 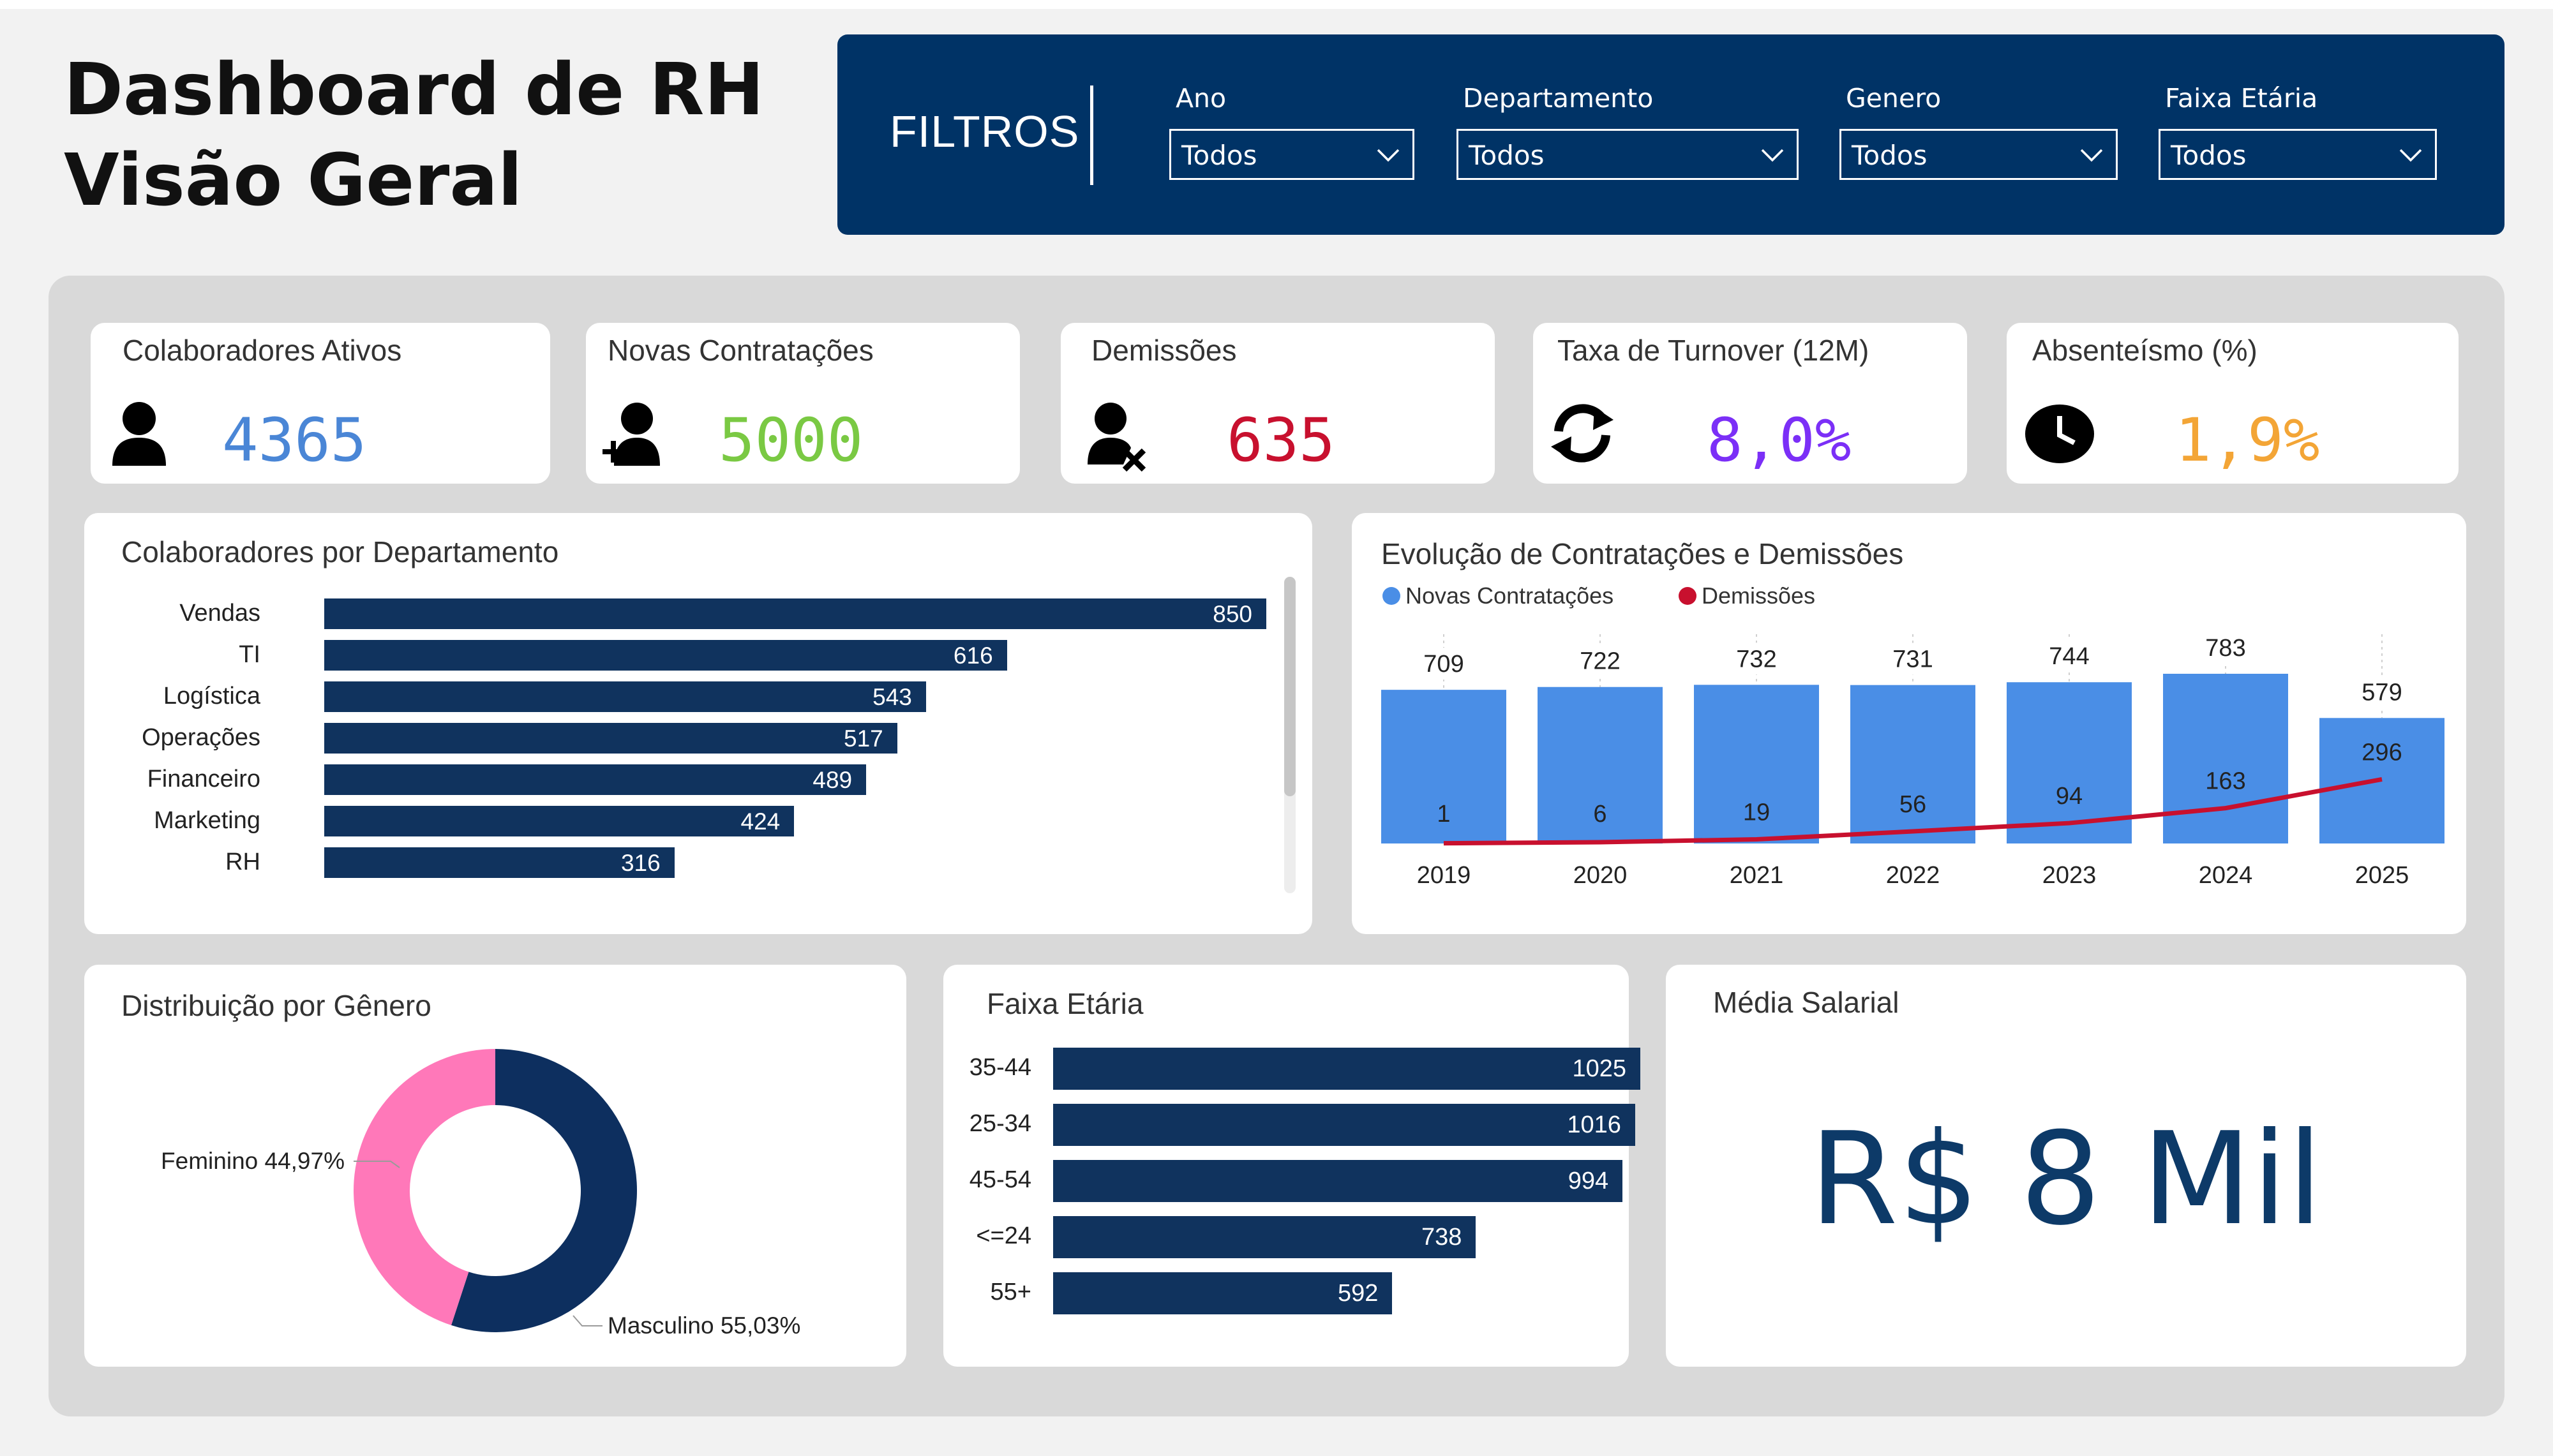 I want to click on line-value-label: 296, so click(x=2382, y=752).